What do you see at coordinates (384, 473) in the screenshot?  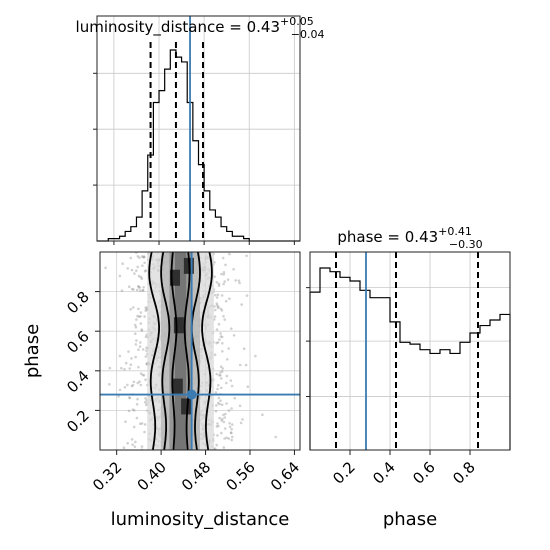 I see `tick-label-phase-x: 0.4` at bounding box center [384, 473].